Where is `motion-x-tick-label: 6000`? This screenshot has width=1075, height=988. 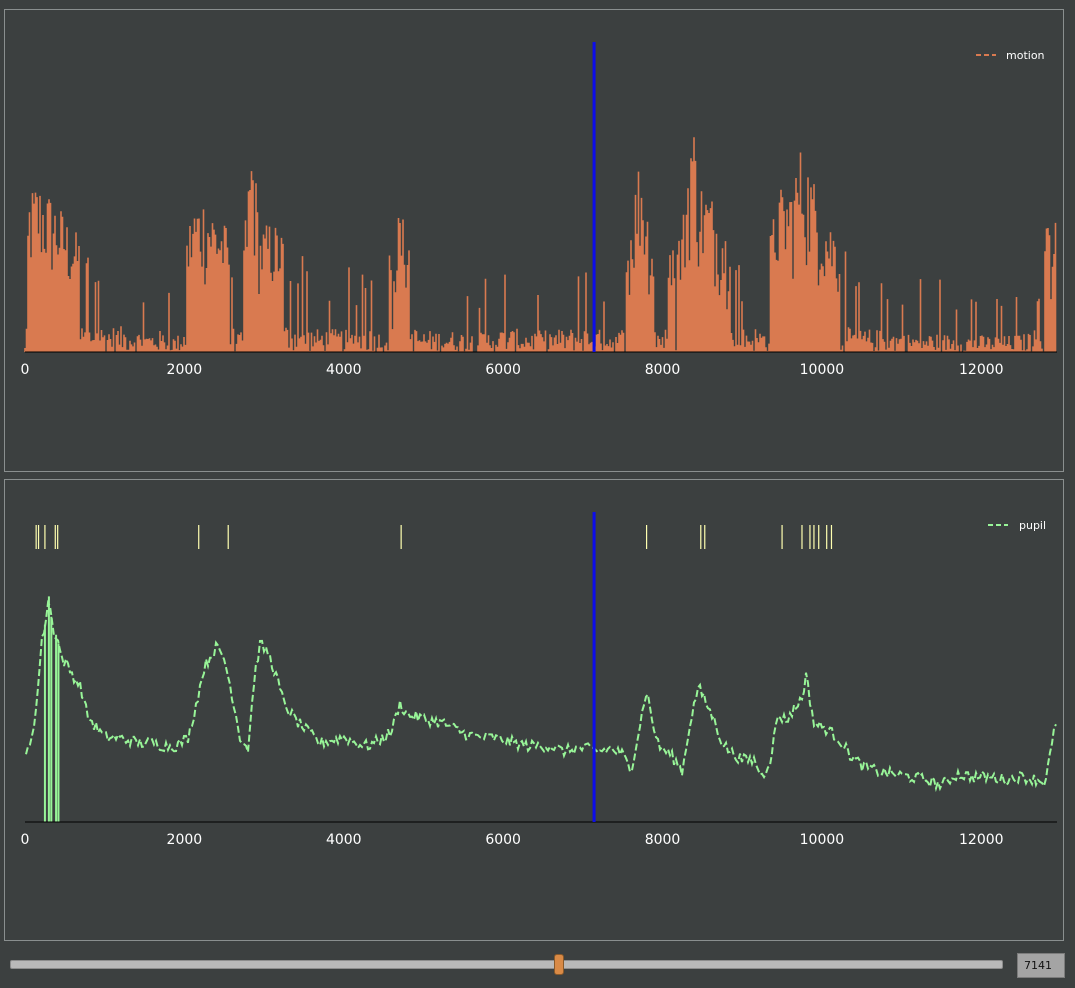 motion-x-tick-label: 6000 is located at coordinates (503, 370).